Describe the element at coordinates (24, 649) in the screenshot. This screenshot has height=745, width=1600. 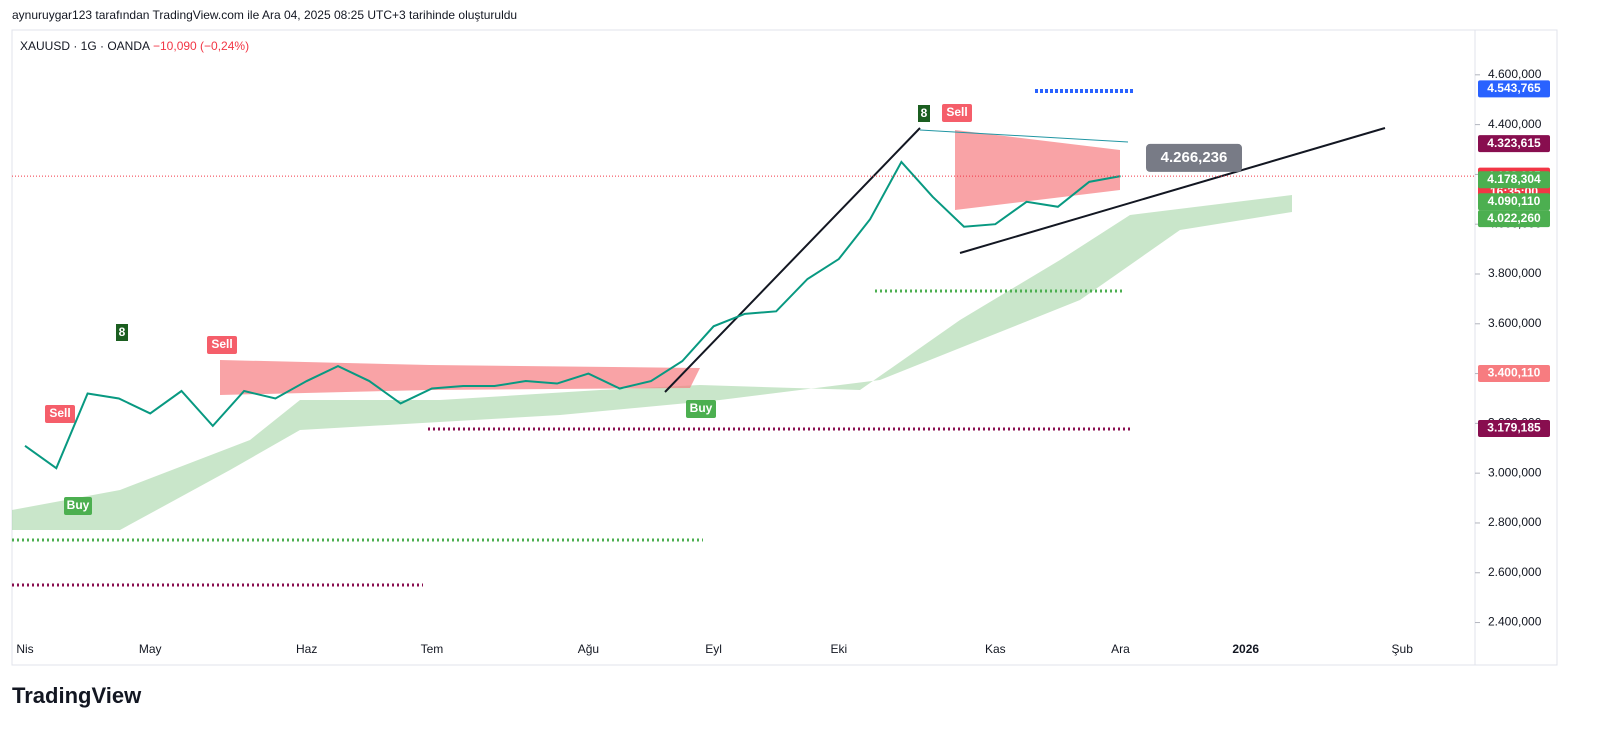
I see `x-tick-label: Nis` at that location.